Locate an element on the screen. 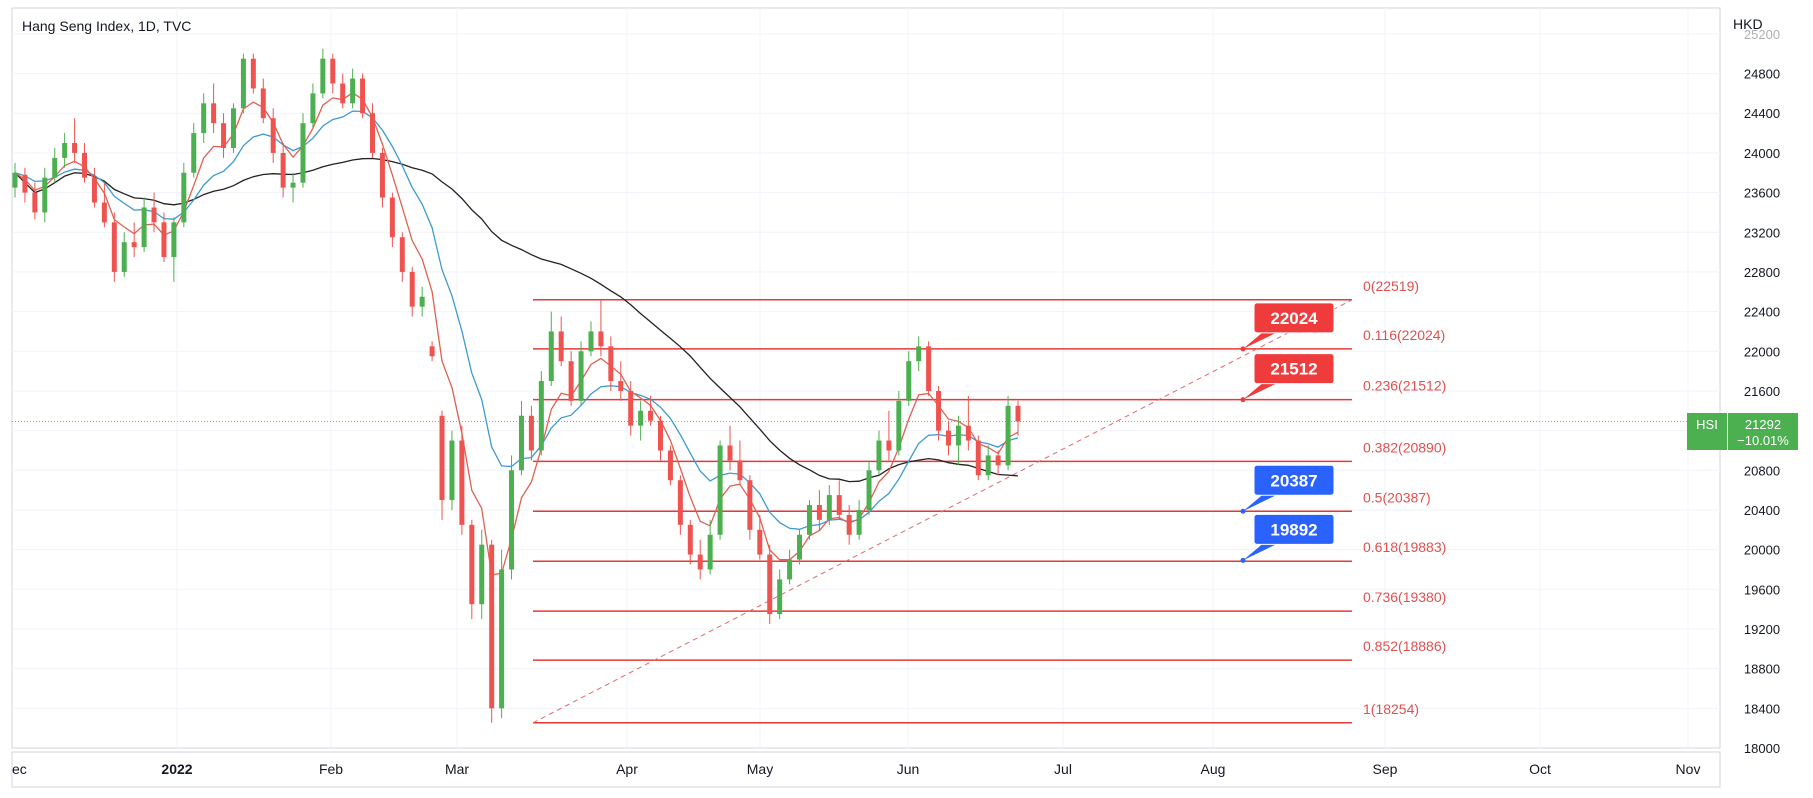 The image size is (1813, 798). y-tick-label: 18000 is located at coordinates (1762, 748).